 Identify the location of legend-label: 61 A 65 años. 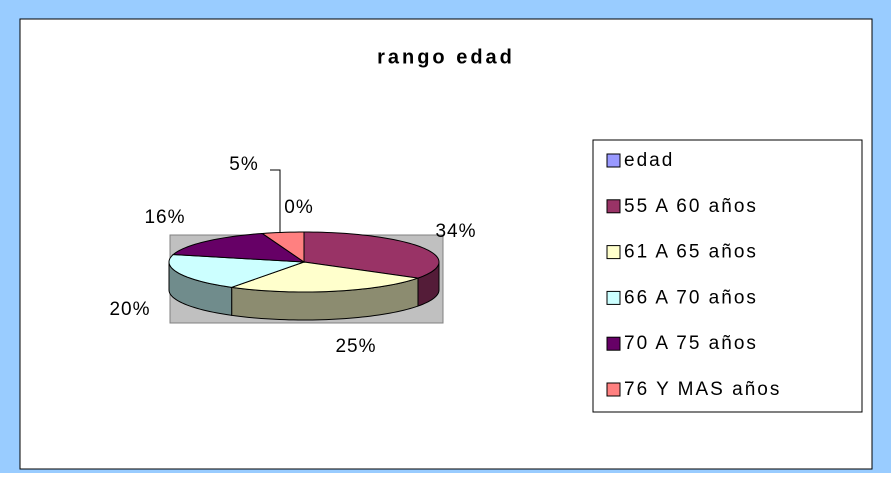
(691, 252).